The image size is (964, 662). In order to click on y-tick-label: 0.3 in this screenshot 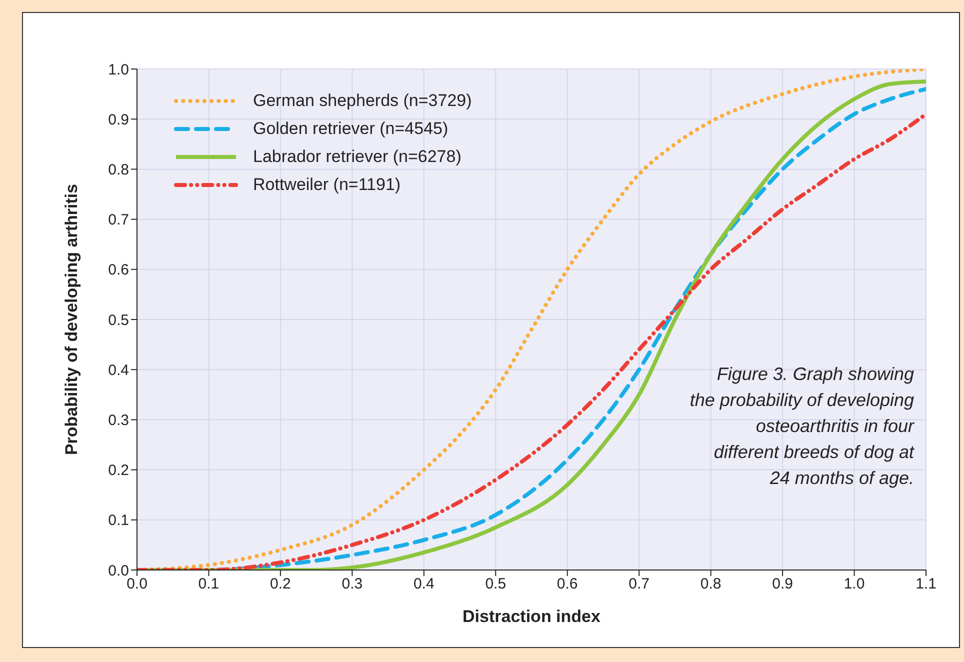, I will do `click(118, 421)`.